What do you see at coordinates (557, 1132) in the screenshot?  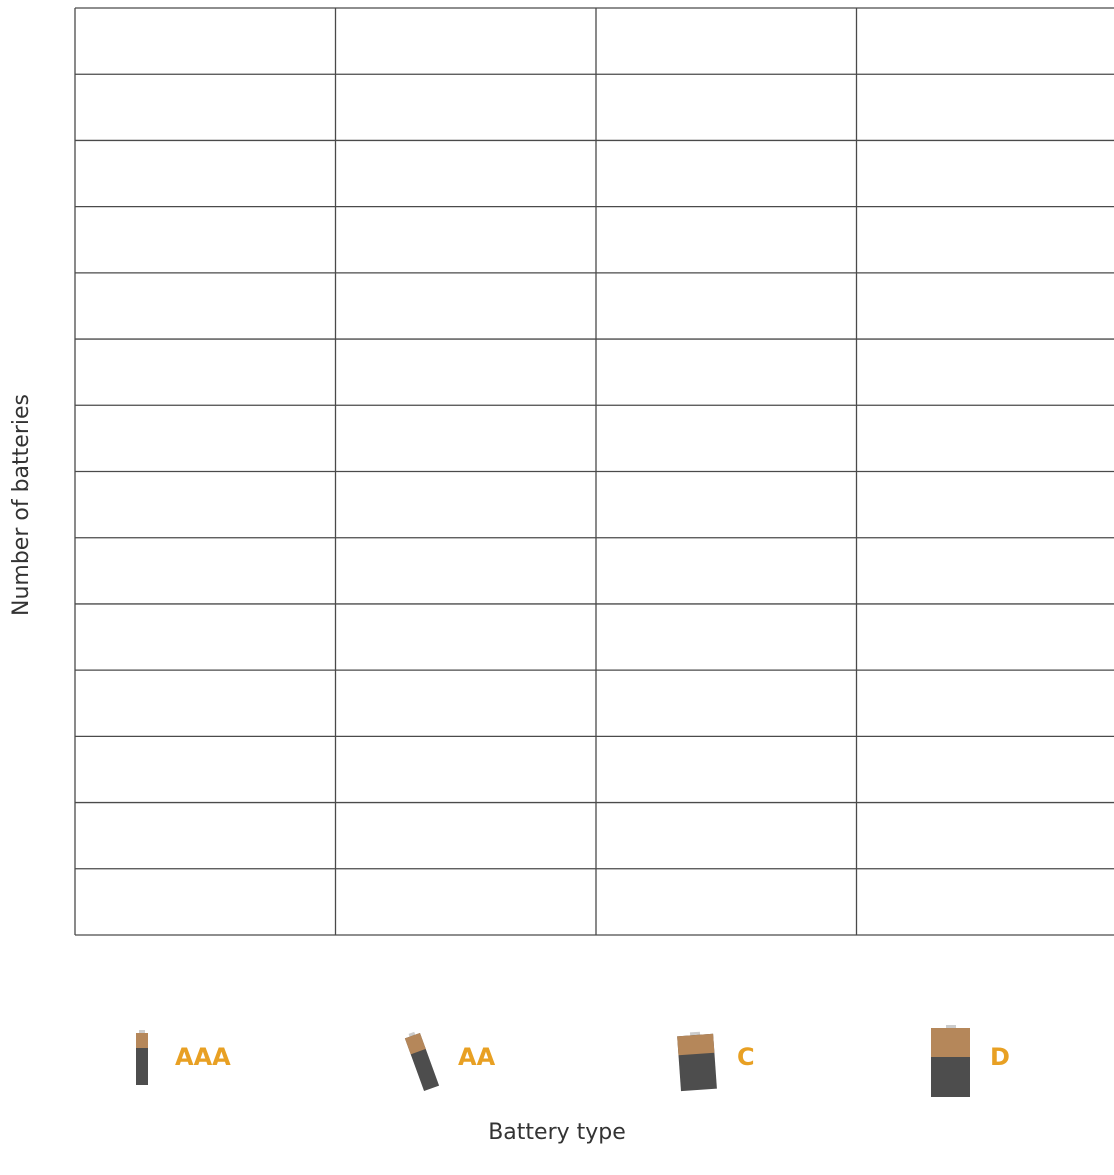 I see `x-axis-label: Battery type` at bounding box center [557, 1132].